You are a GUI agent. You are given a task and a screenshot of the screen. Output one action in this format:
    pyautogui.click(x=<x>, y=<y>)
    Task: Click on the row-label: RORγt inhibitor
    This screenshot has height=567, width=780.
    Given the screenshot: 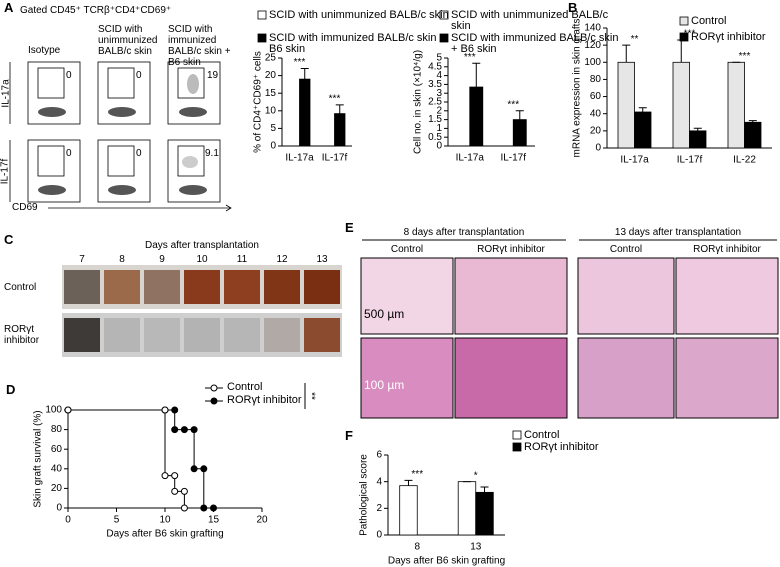 What is the action you would take?
    pyautogui.click(x=22, y=335)
    